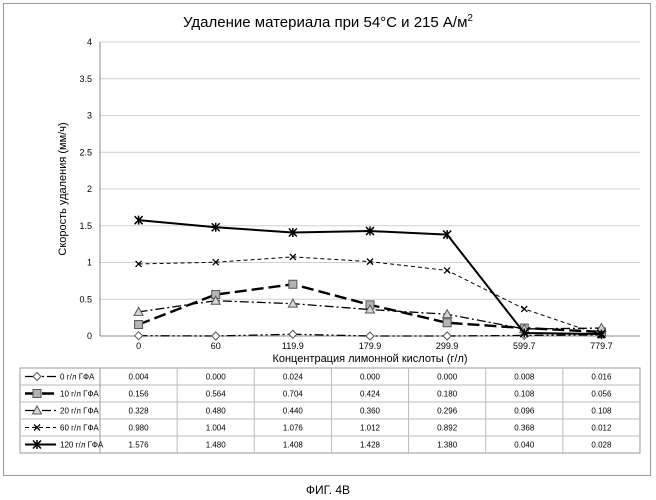 The height and width of the screenshot is (500, 656). I want to click on table-cell-value: 1.004, so click(216, 428).